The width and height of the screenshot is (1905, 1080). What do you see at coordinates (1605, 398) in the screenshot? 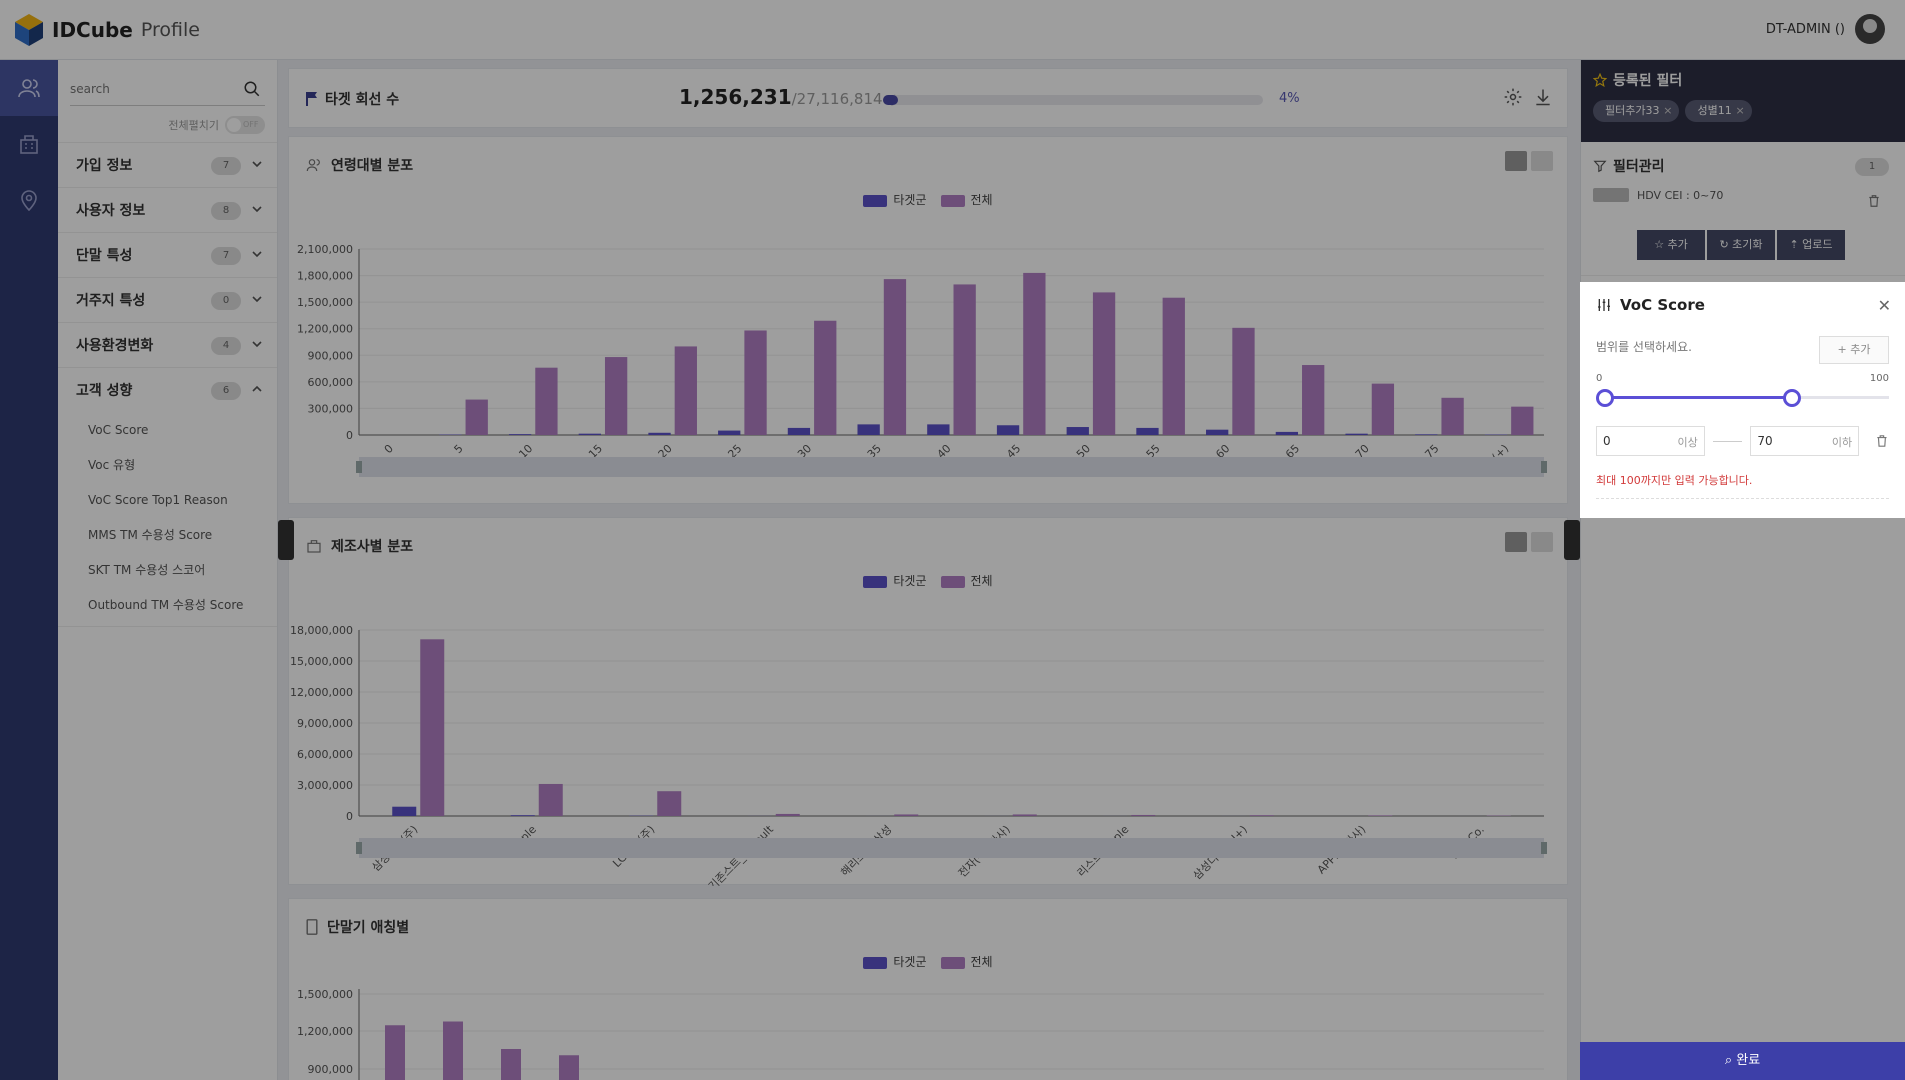
I see `slider-low-handle` at bounding box center [1605, 398].